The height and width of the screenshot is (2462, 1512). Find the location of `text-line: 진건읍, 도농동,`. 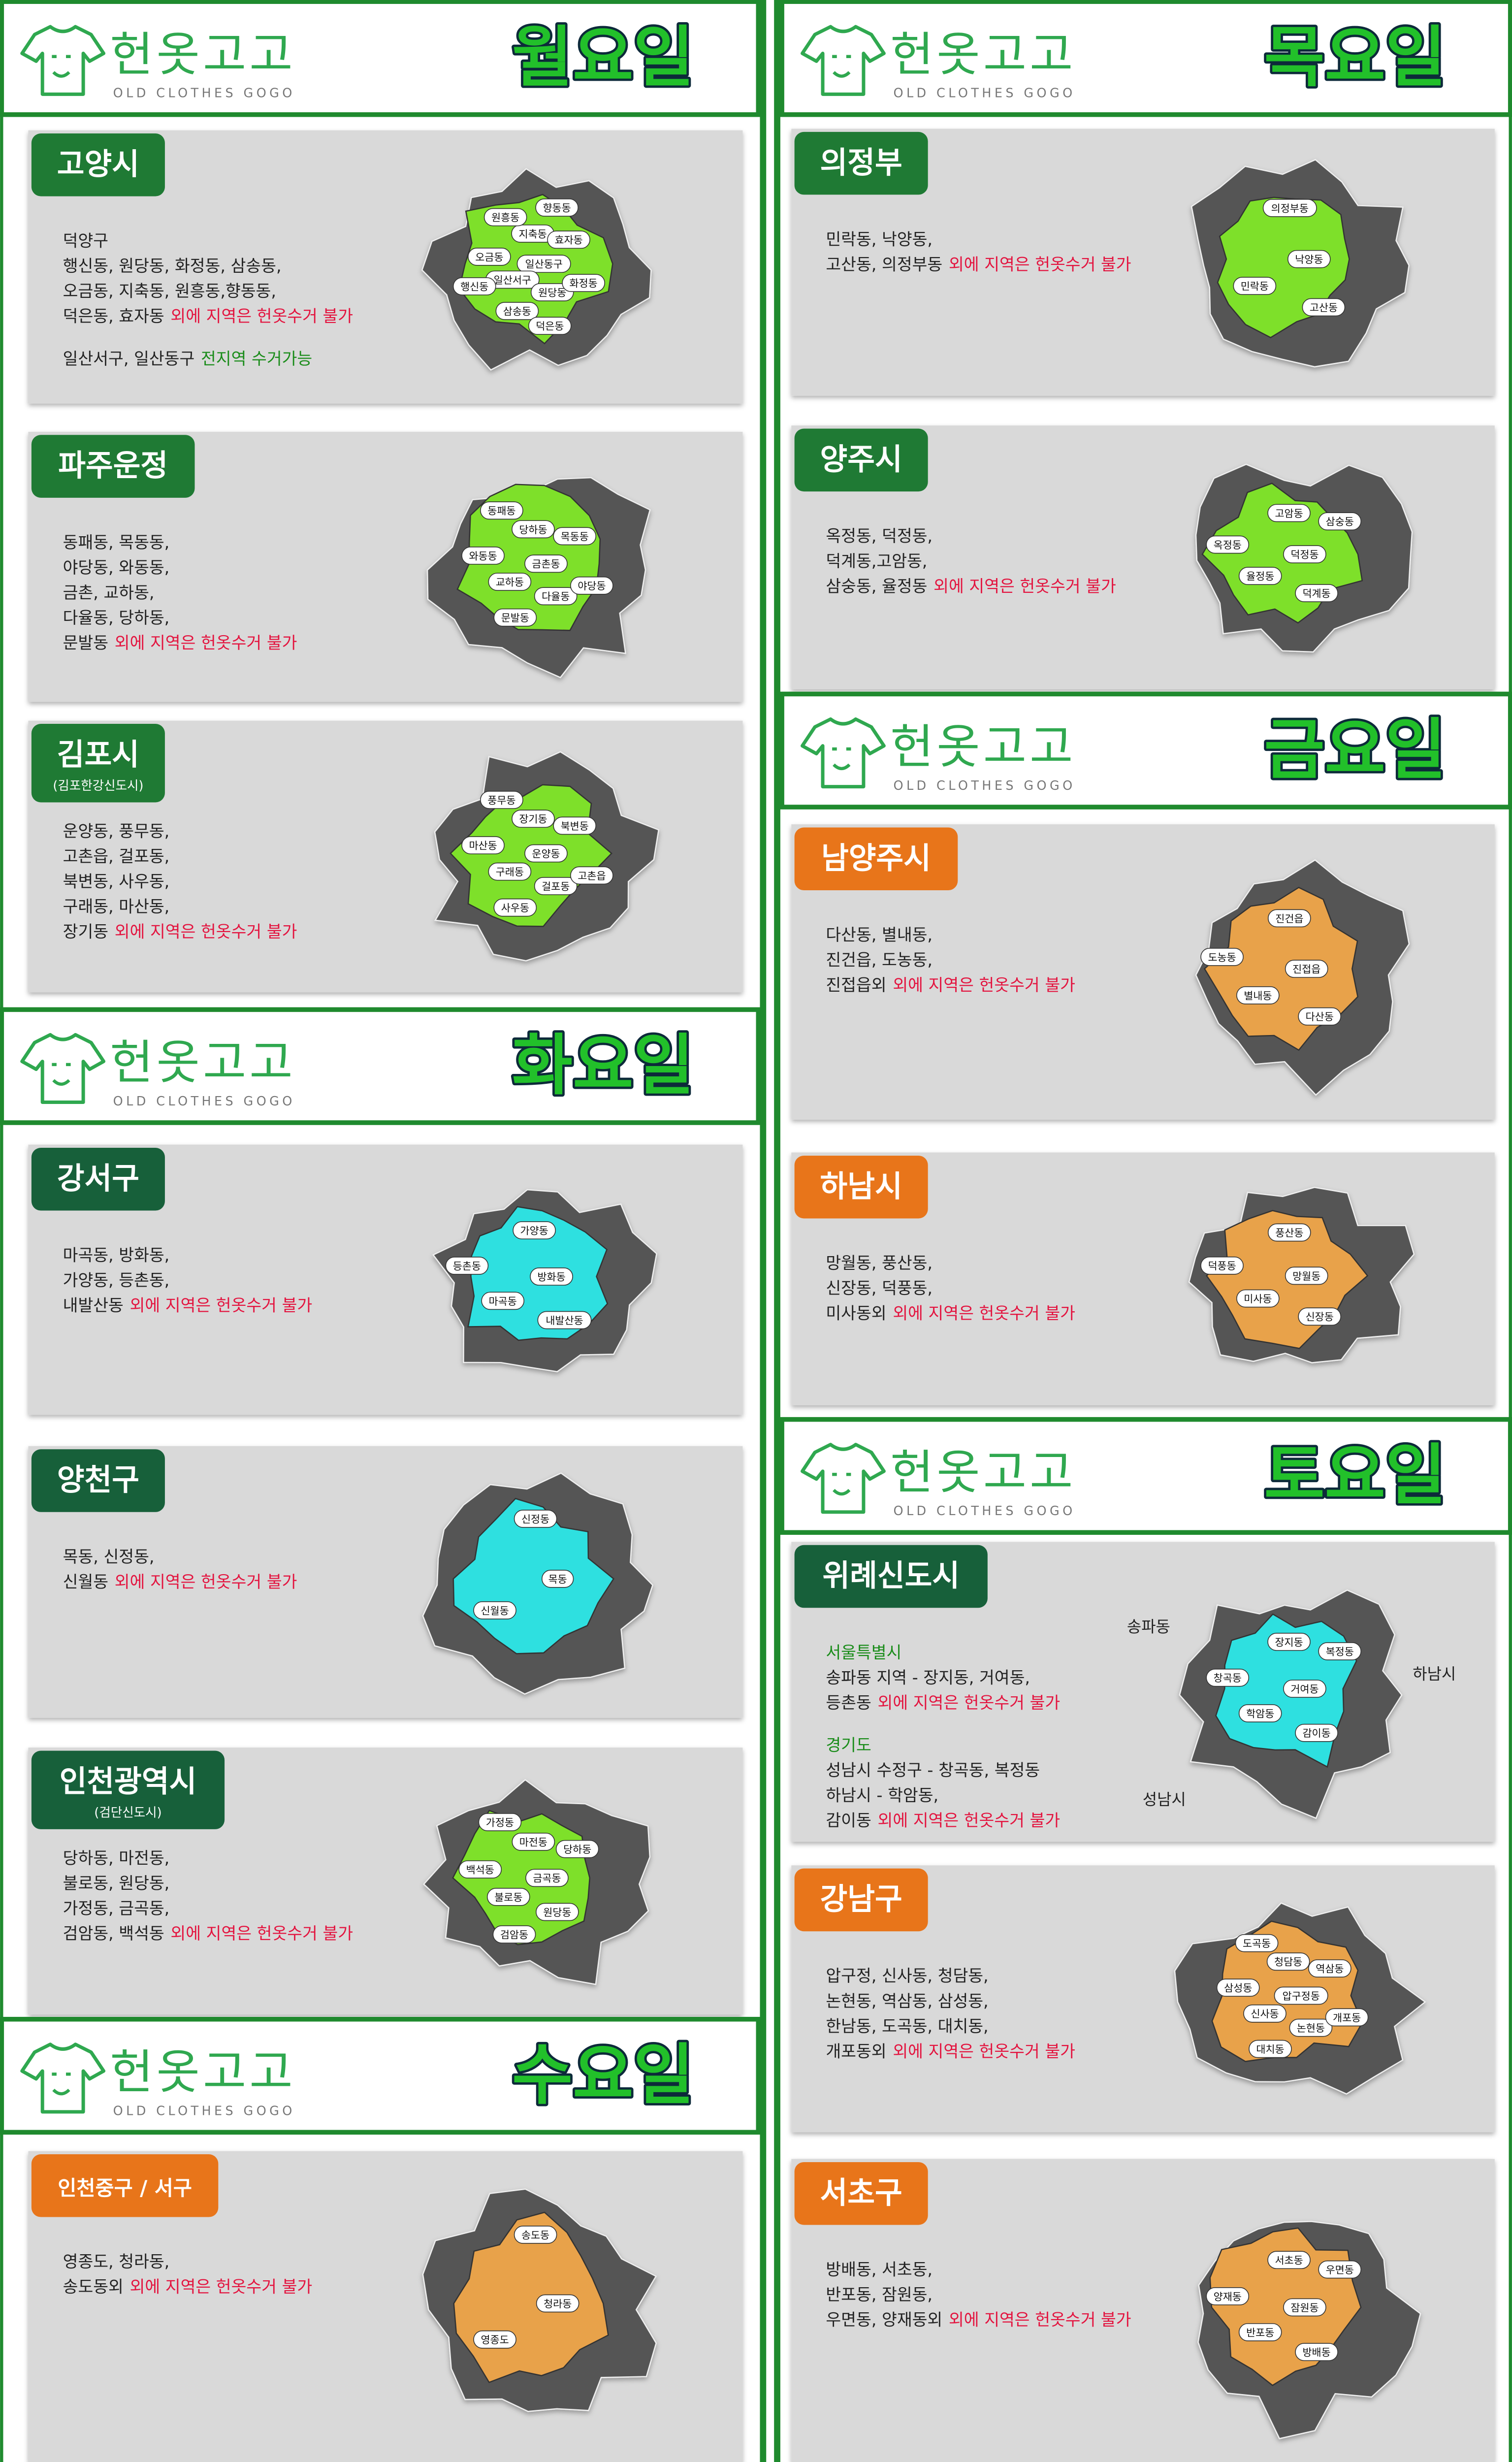

text-line: 진건읍, 도농동, is located at coordinates (879, 960).